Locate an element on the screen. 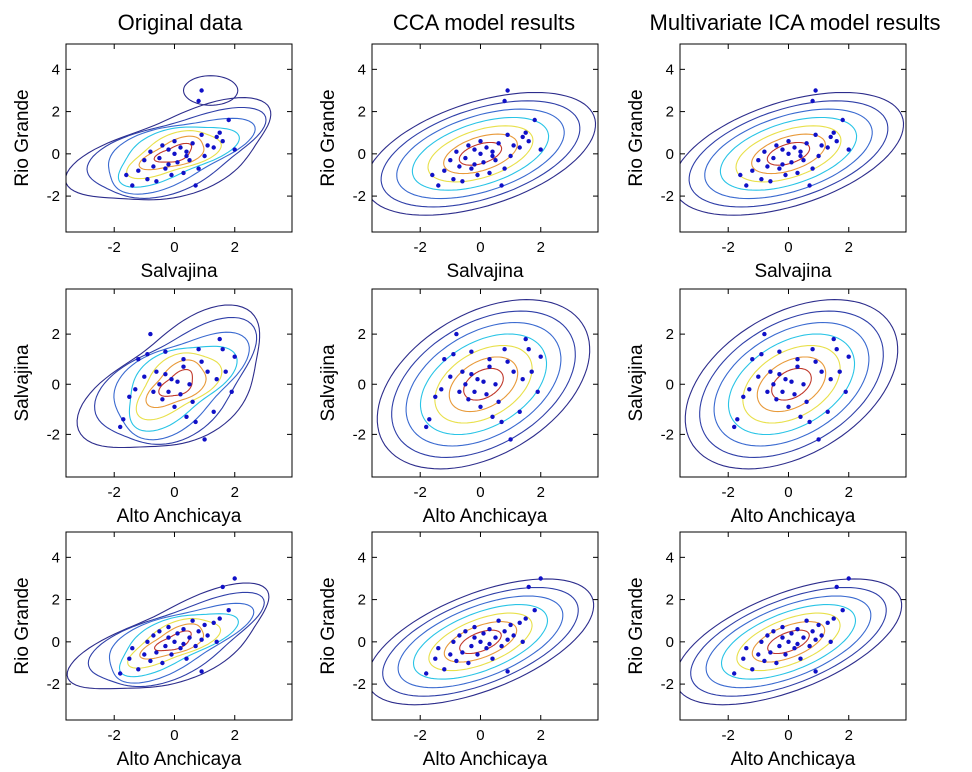 The width and height of the screenshot is (972, 772). y-tick-label: 2 is located at coordinates (362, 600).